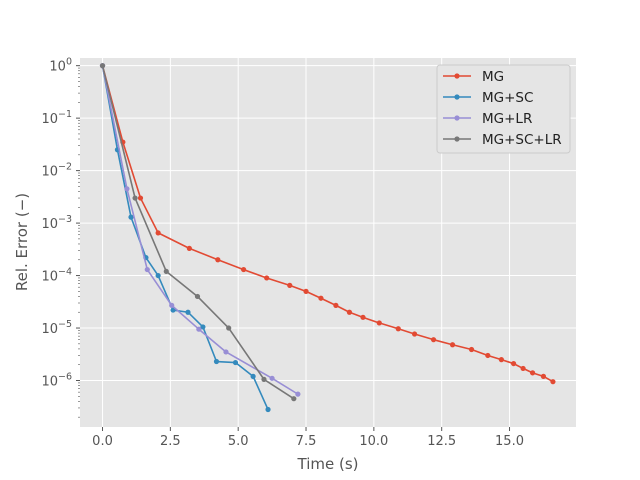 This screenshot has height=480, width=640. I want to click on x-tick-label: 2.5, so click(170, 441).